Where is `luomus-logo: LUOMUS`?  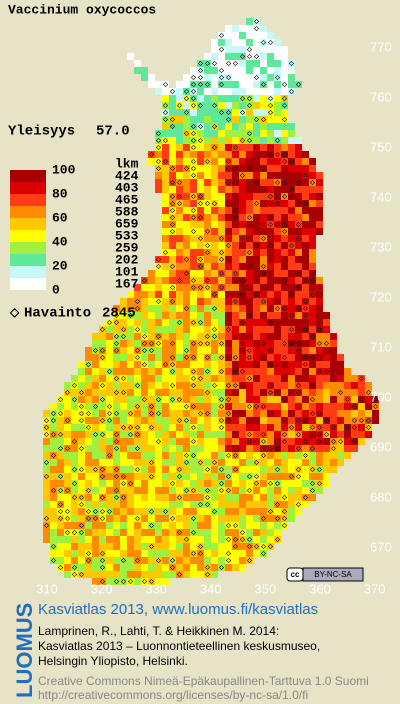
luomus-logo: LUOMUS is located at coordinates (23, 650).